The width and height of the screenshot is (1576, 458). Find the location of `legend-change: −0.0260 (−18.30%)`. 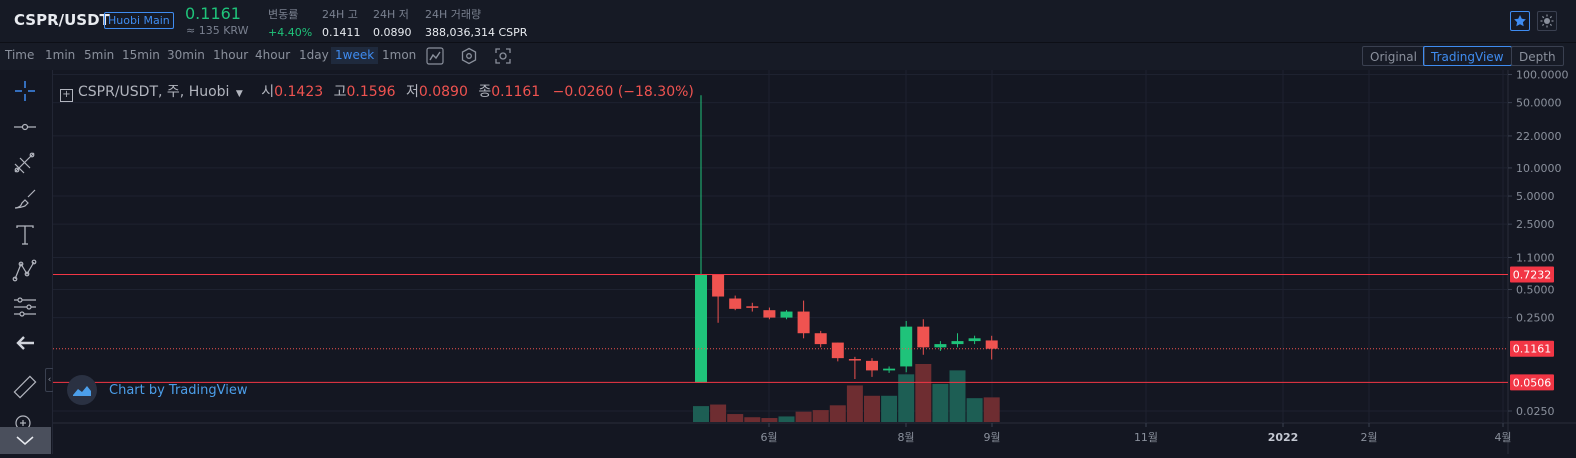

legend-change: −0.0260 (−18.30%) is located at coordinates (623, 92).